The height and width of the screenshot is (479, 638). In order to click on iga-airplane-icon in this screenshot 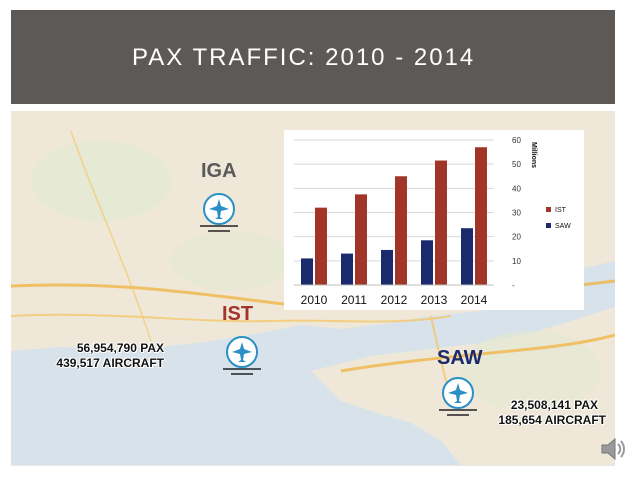, I will do `click(219, 212)`.